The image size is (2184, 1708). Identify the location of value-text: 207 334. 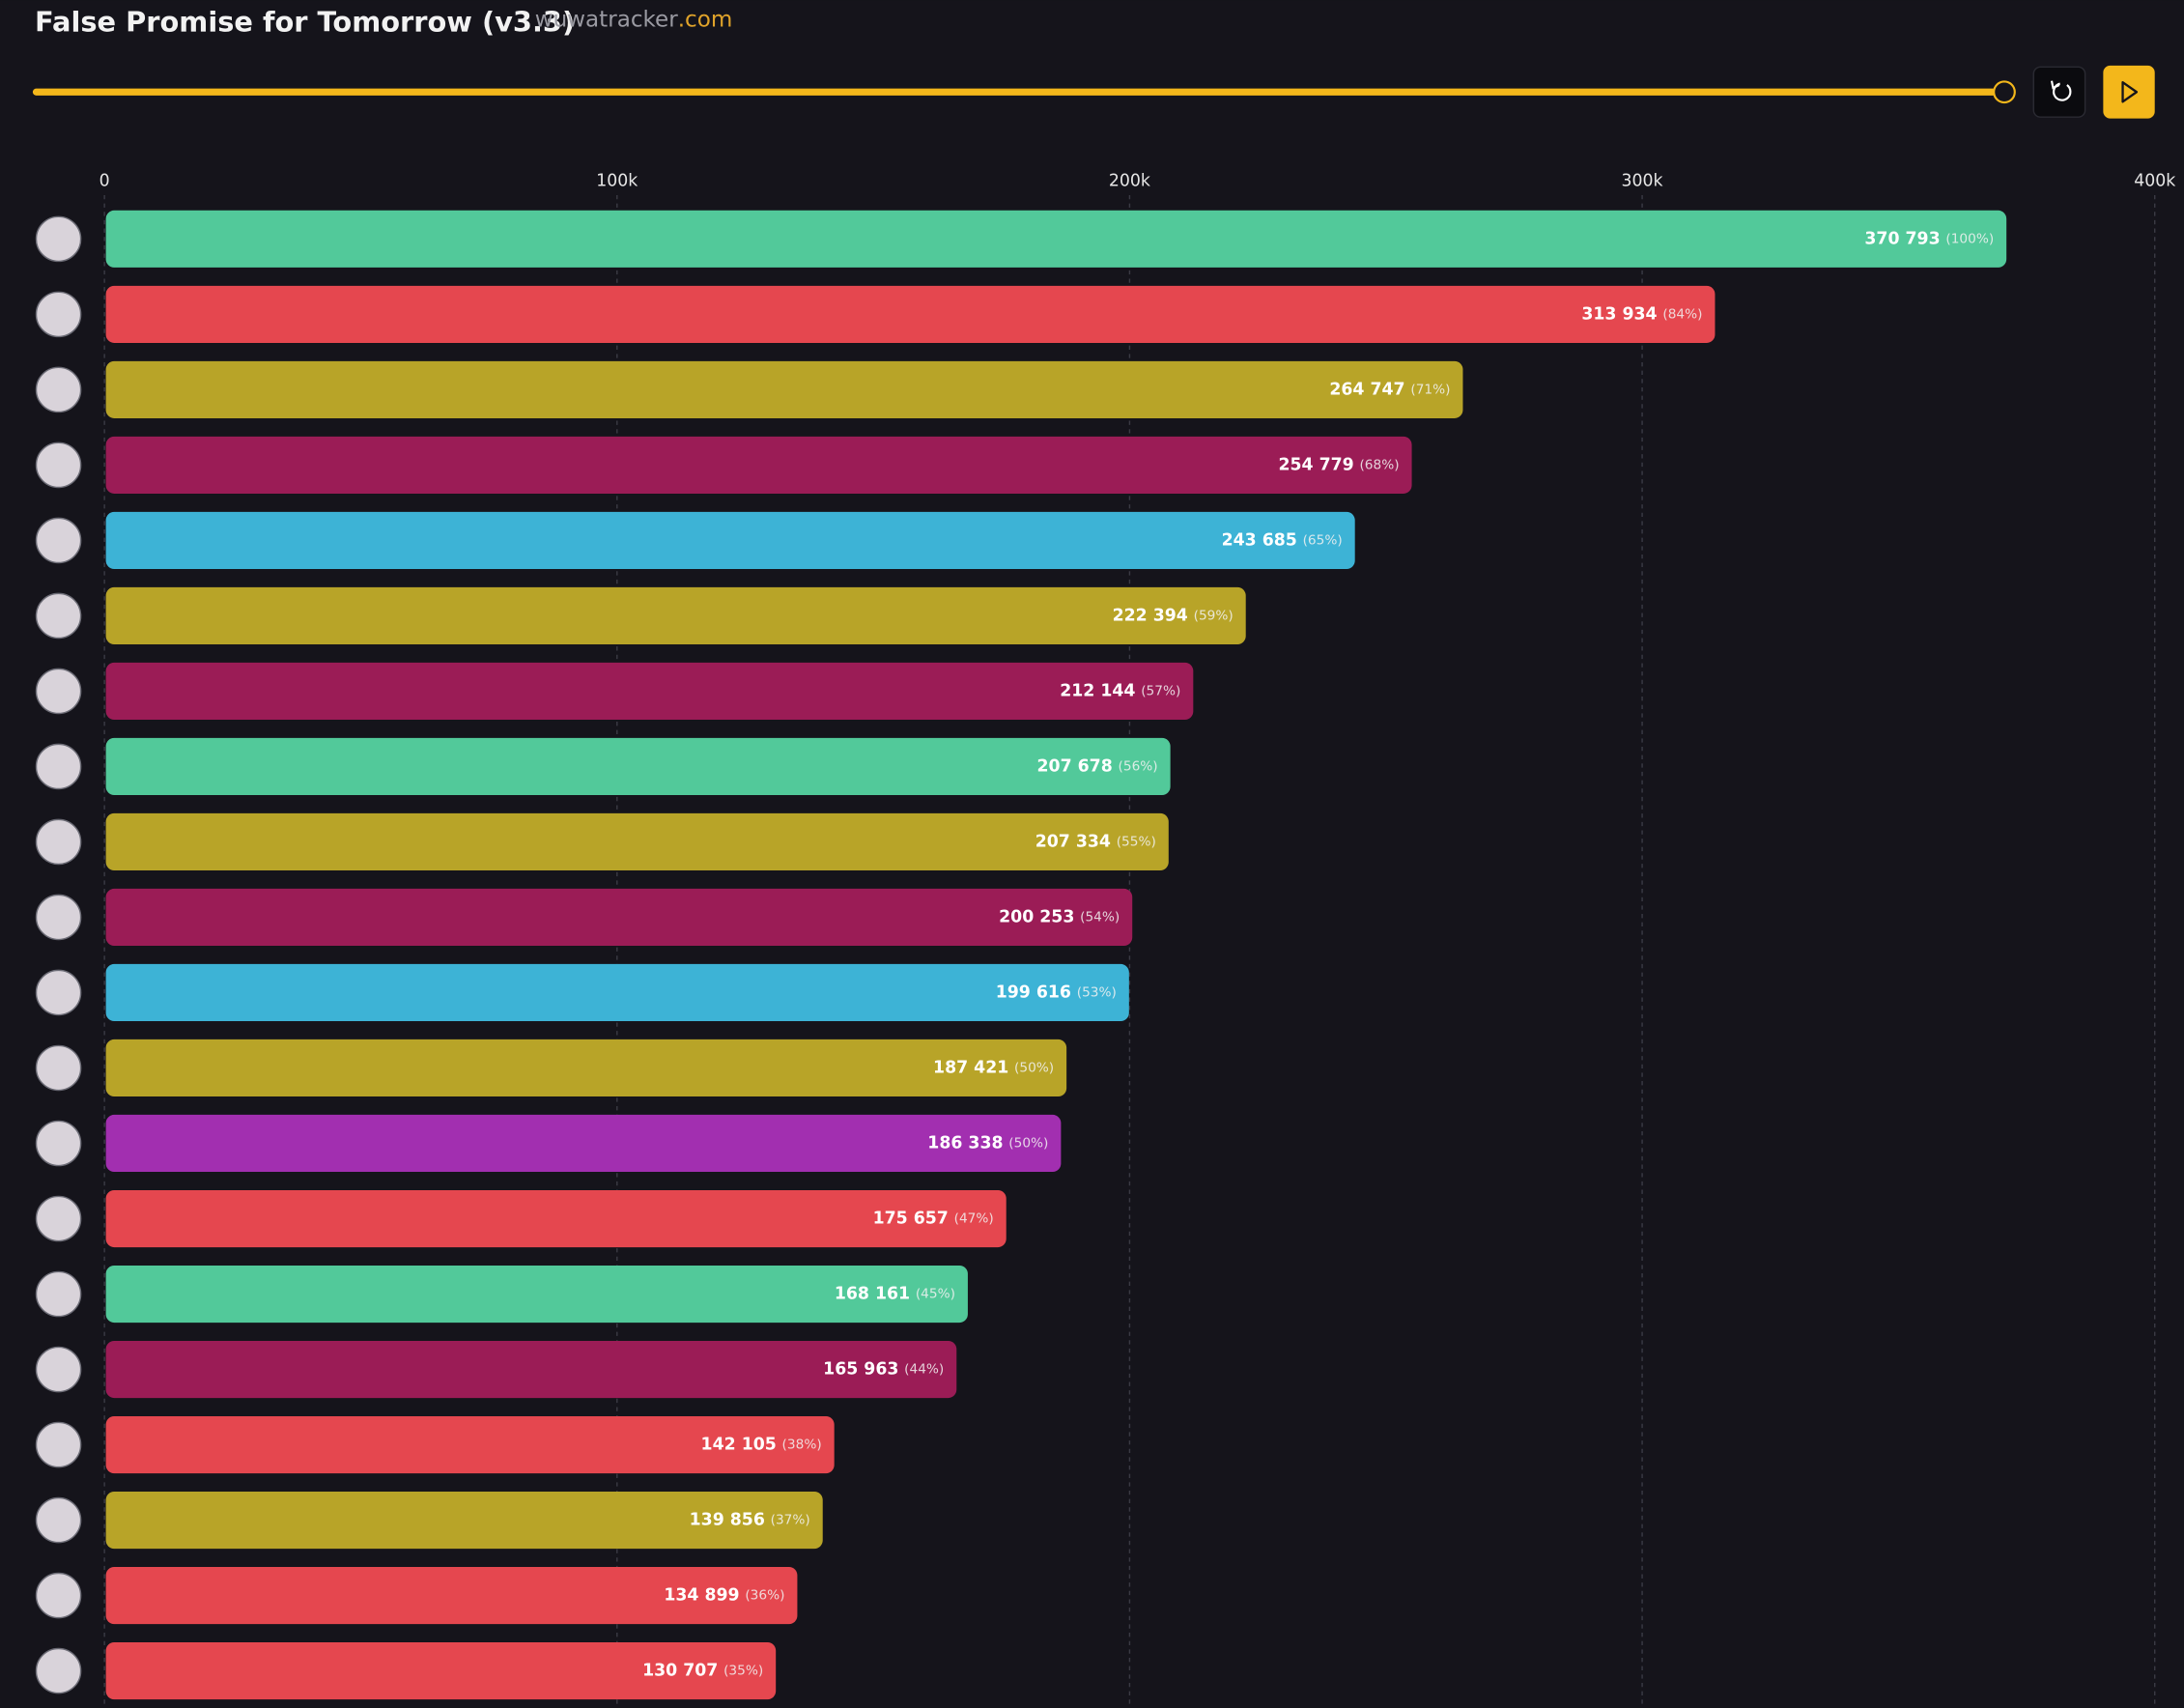
(1073, 841).